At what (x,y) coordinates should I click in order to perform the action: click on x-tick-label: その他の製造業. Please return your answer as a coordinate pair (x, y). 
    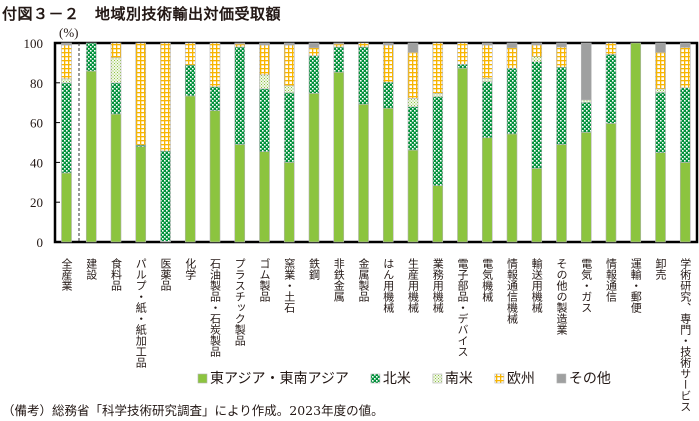
    Looking at the image, I should click on (561, 296).